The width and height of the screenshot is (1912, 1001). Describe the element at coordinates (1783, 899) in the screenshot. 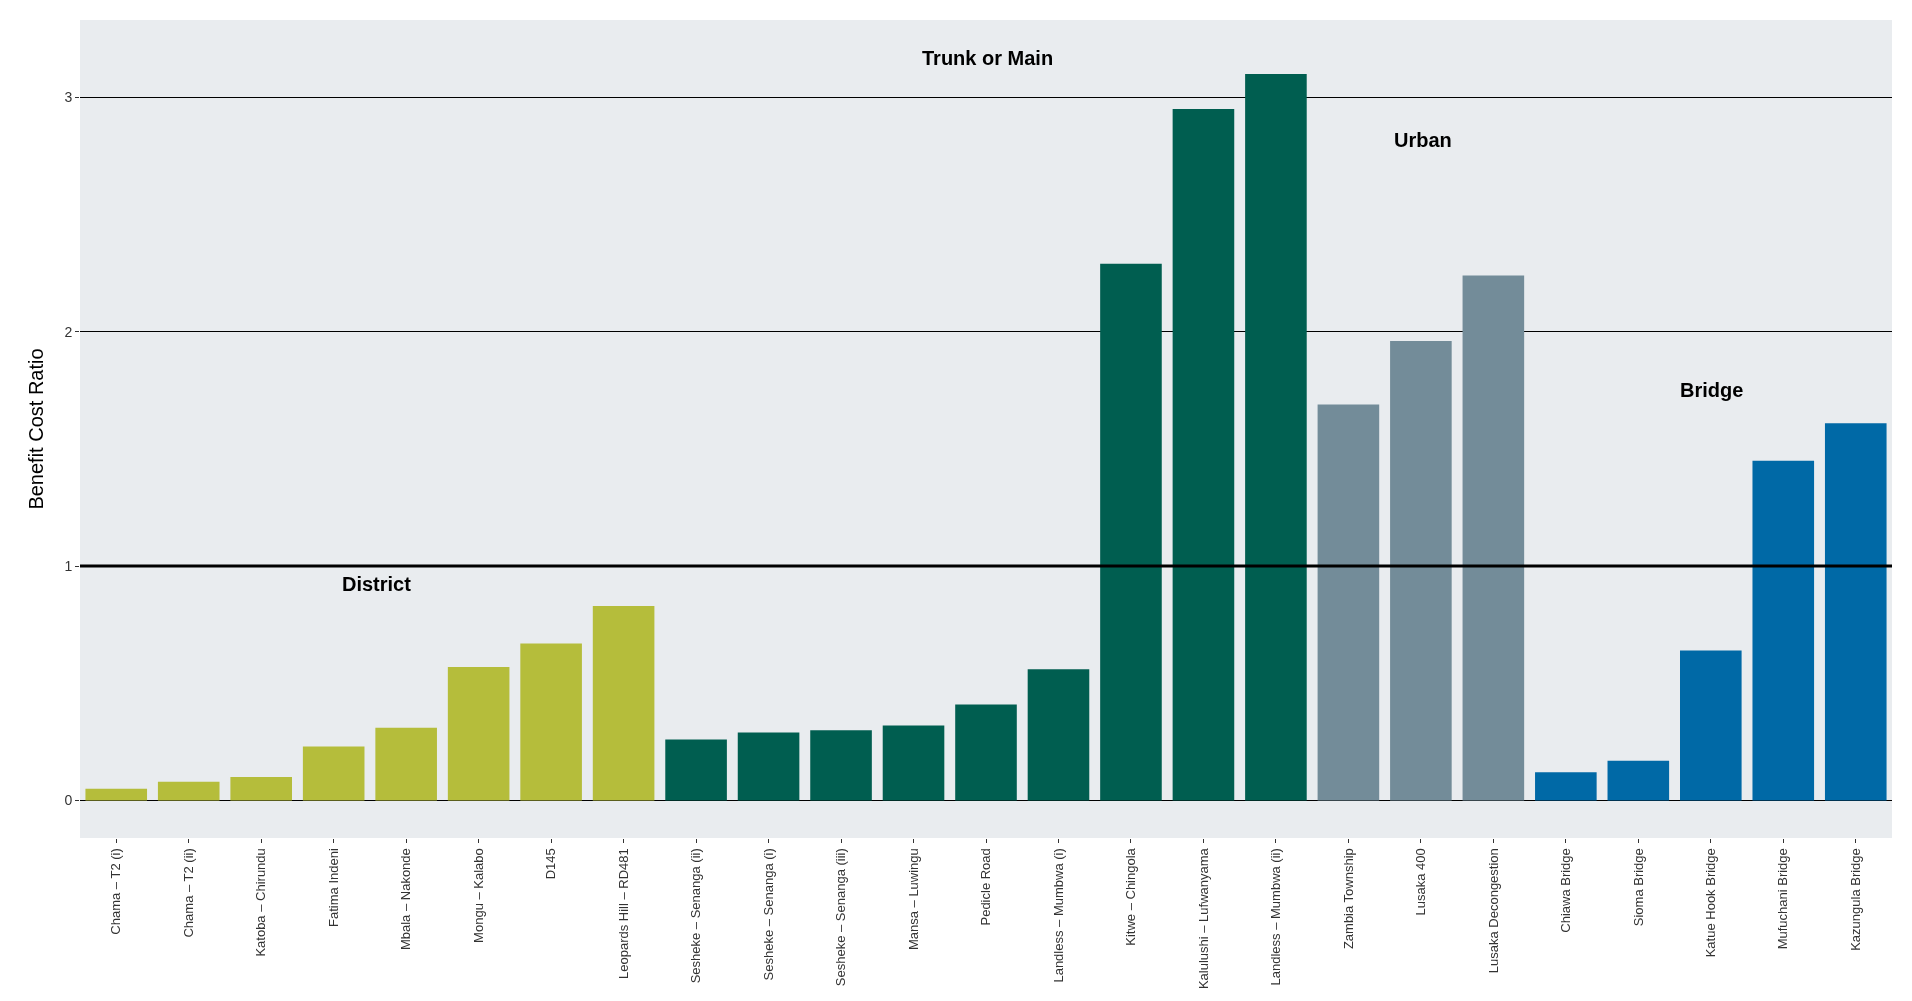

I see `x-tick-label: Mufuchani Bridge` at that location.